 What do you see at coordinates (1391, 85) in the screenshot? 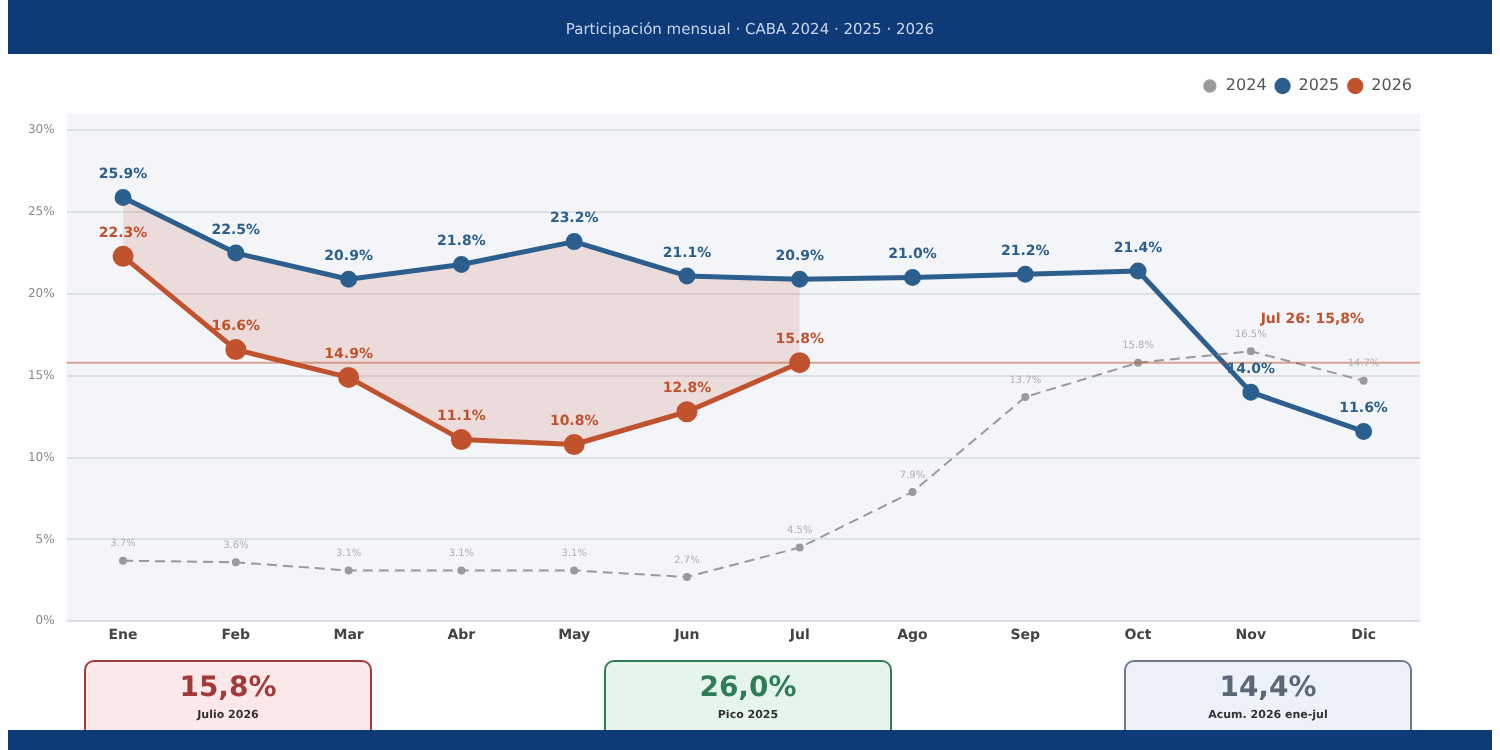
I see `legend-label: 2026` at bounding box center [1391, 85].